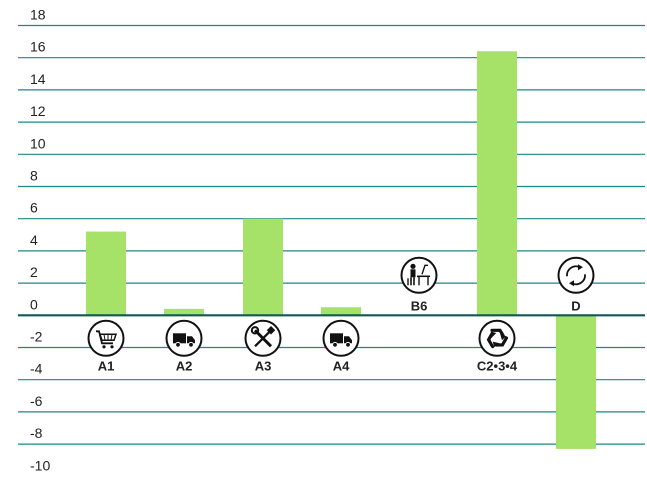  Describe the element at coordinates (184, 365) in the screenshot. I see `category-label: A2` at that location.